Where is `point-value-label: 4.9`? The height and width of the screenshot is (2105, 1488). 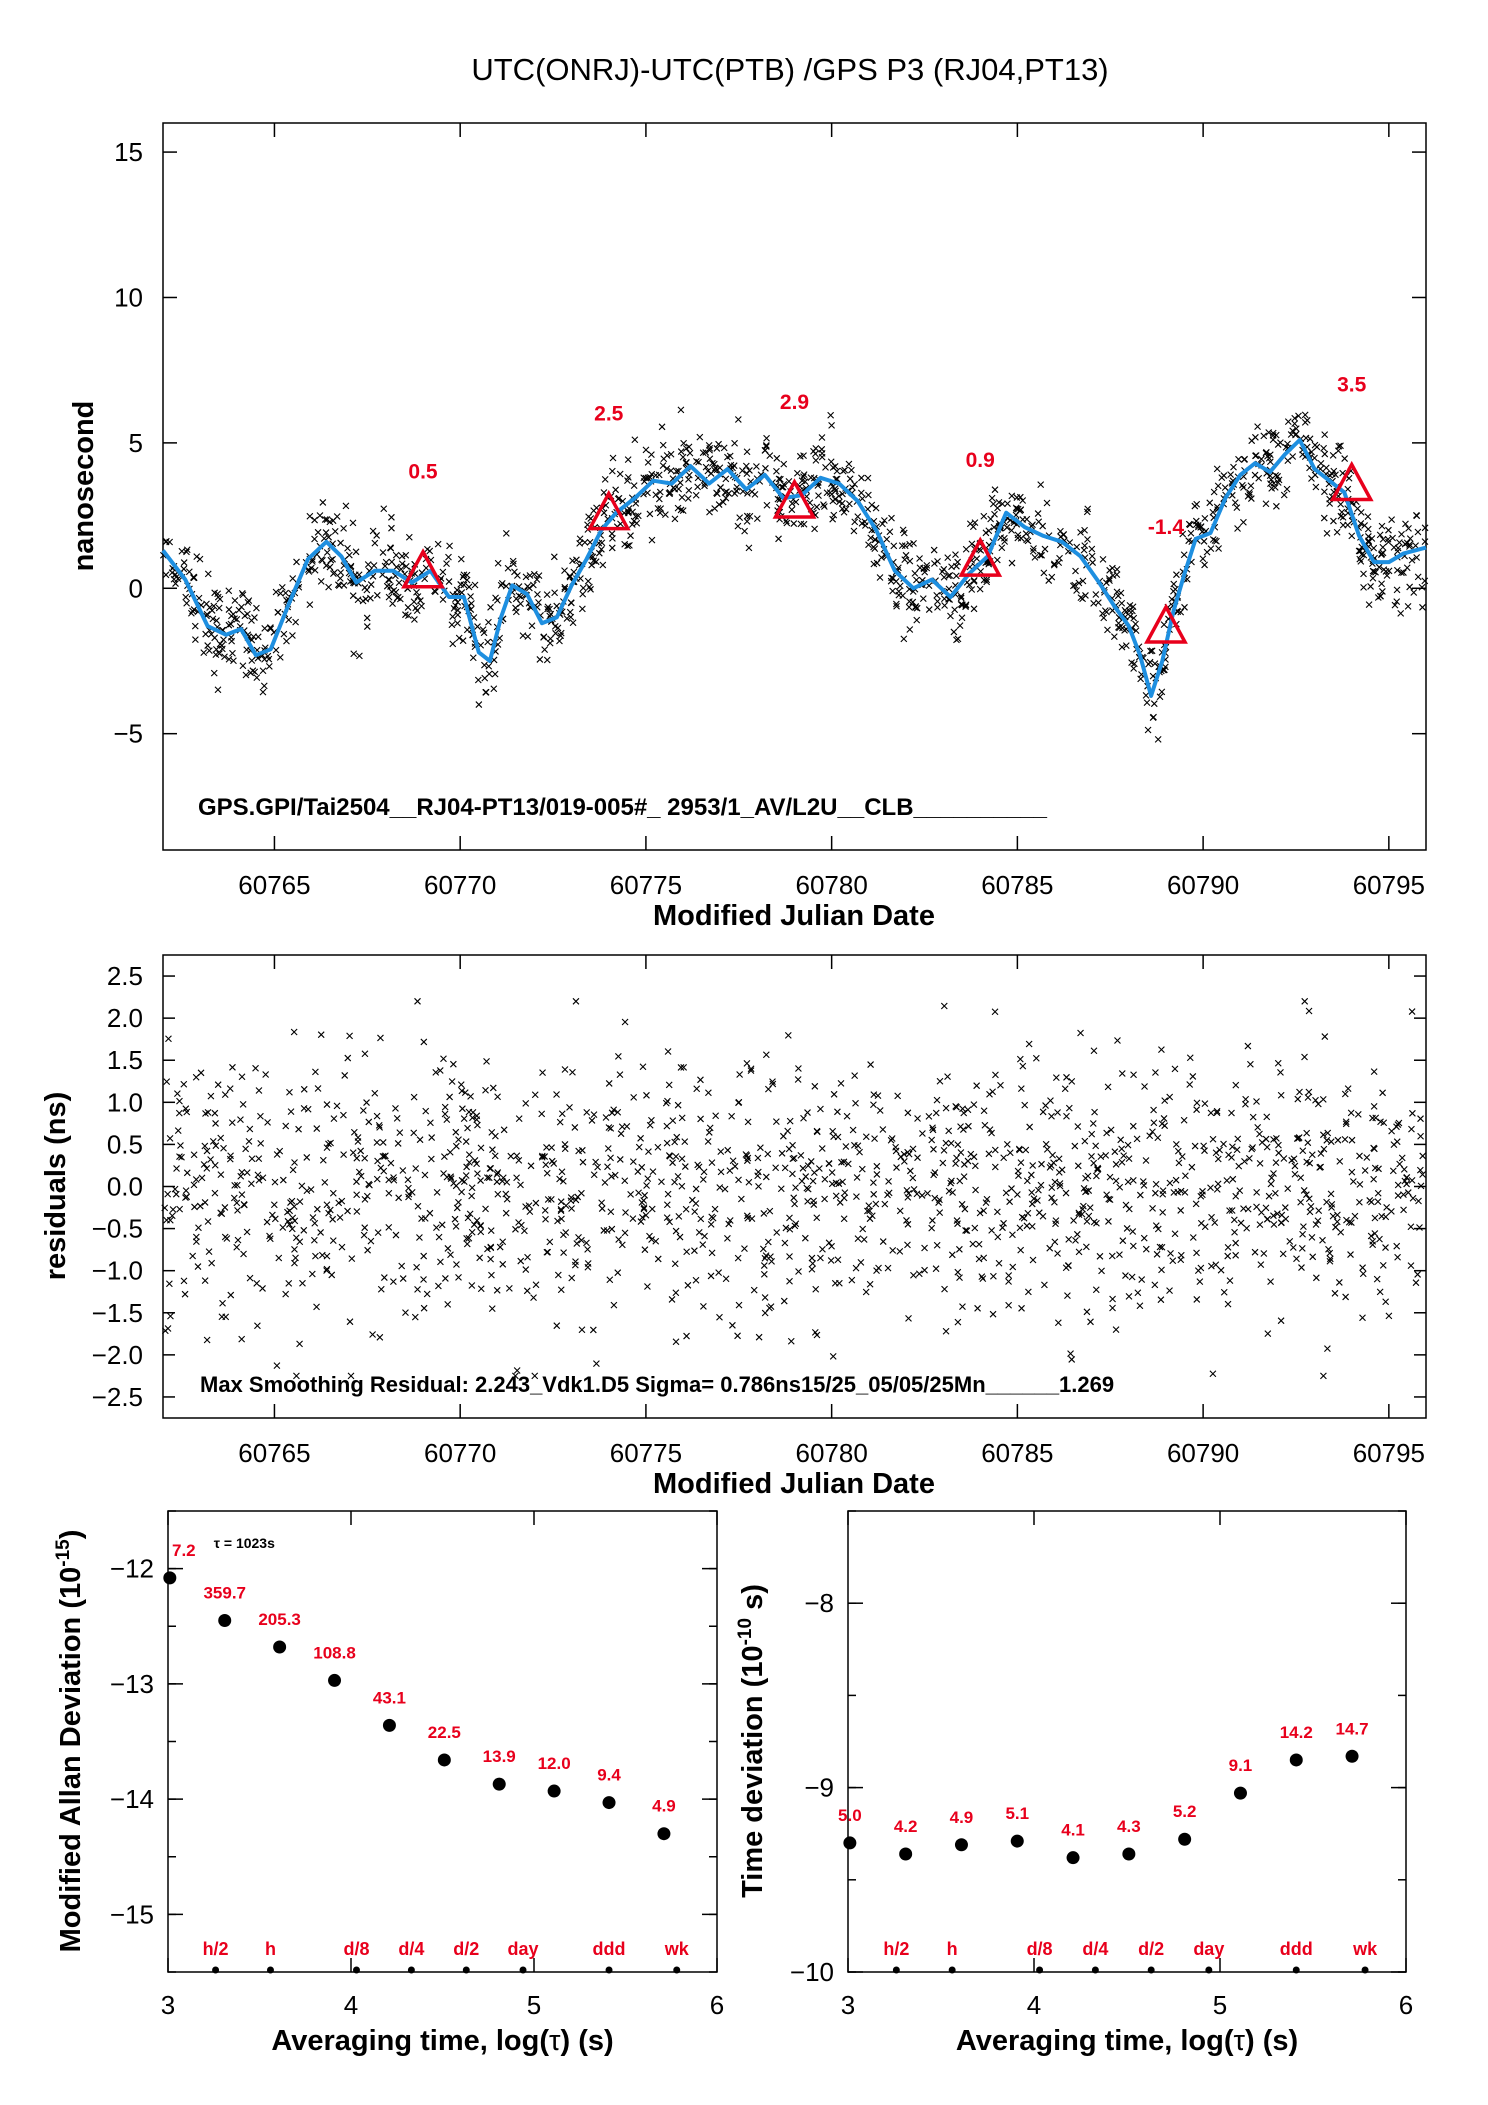
point-value-label: 4.9 is located at coordinates (962, 1817).